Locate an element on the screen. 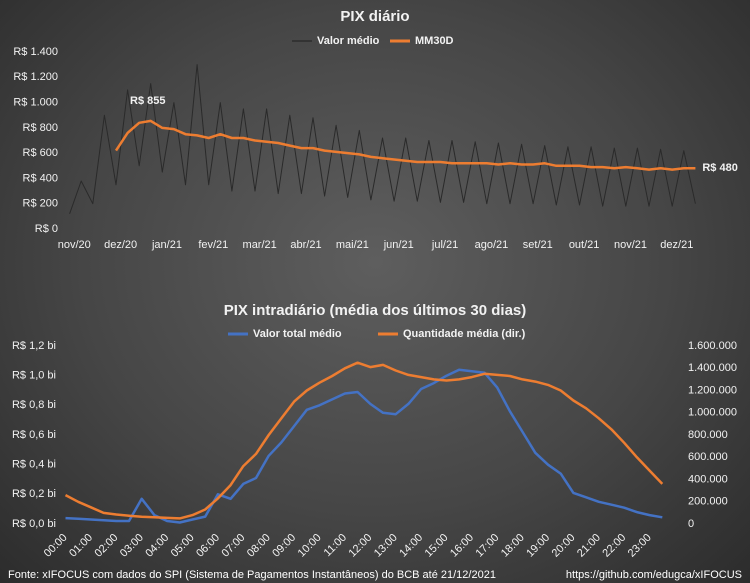  y2-tick-label: 800.000 is located at coordinates (708, 435).